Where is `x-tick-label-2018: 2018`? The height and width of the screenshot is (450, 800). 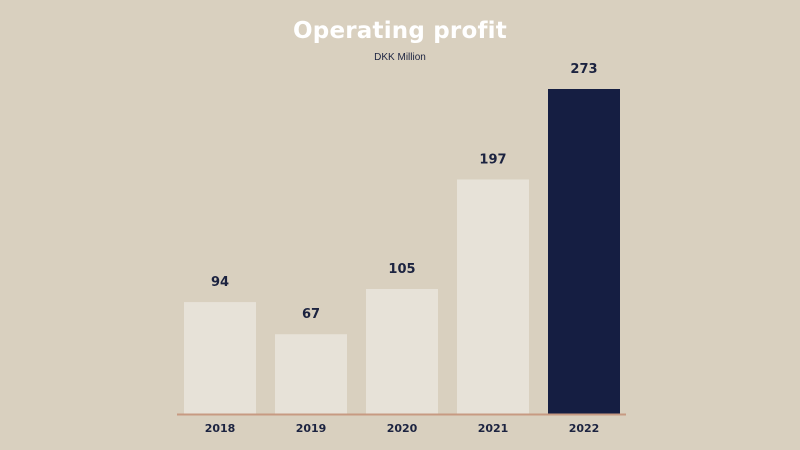 x-tick-label-2018: 2018 is located at coordinates (220, 428).